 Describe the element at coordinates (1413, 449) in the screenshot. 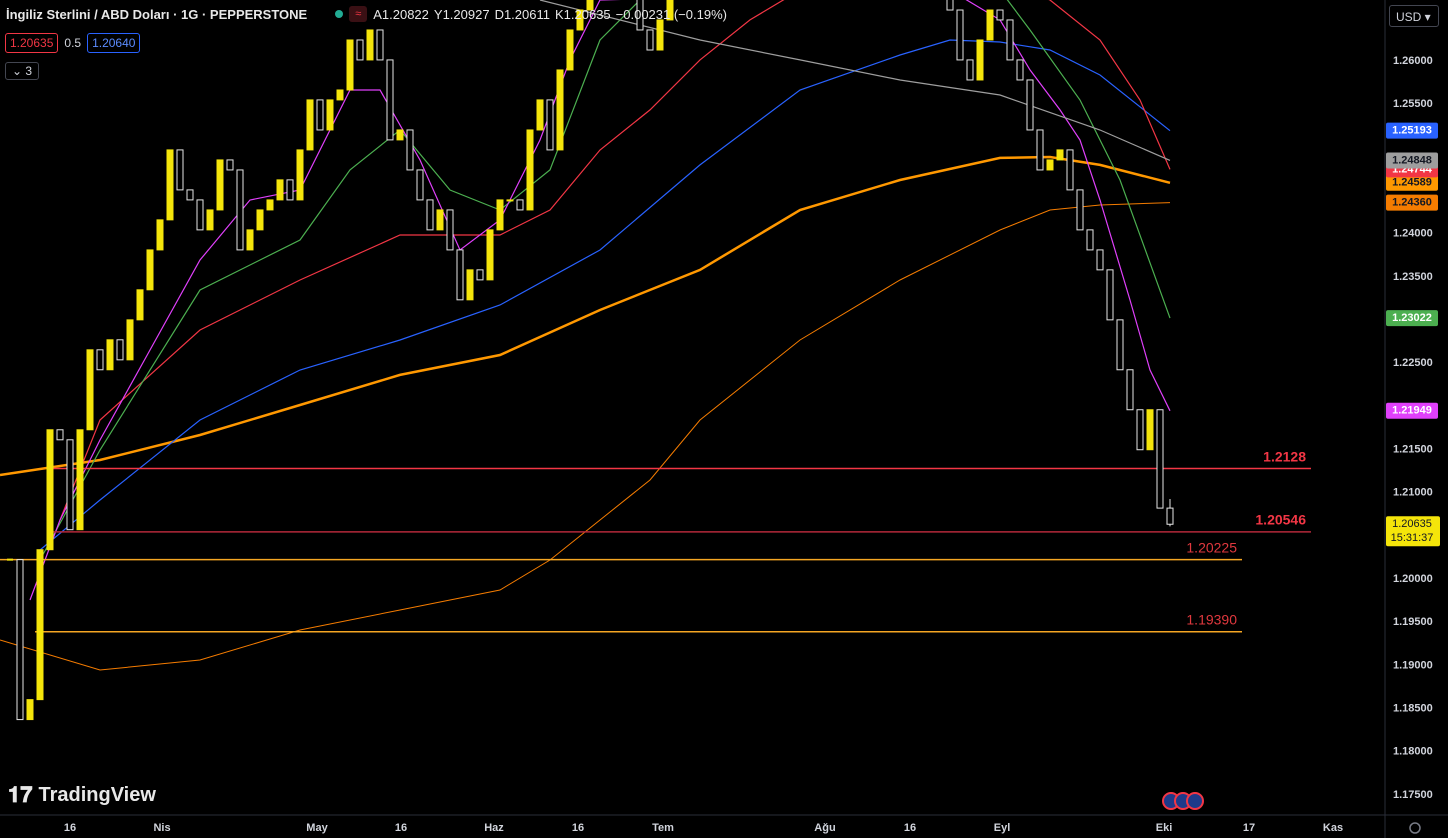

I see `y-tick-label: 1.21500` at that location.